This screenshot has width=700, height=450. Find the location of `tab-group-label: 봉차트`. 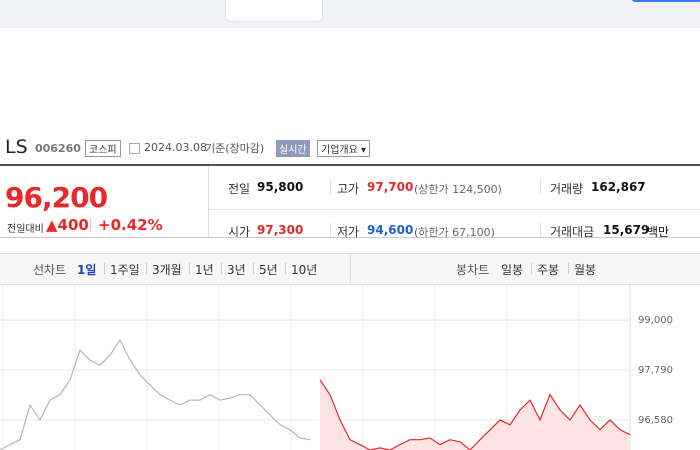

tab-group-label: 봉차트 is located at coordinates (473, 270).